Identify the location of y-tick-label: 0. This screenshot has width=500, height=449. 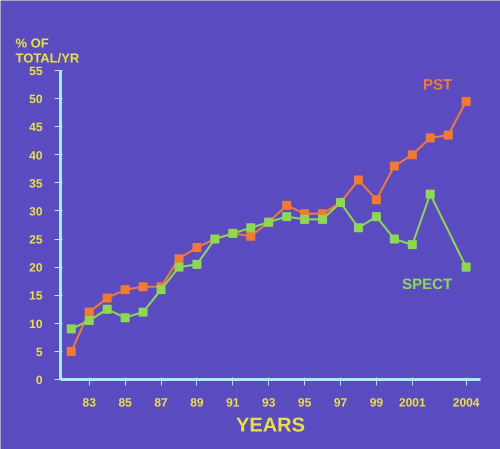
(39, 380).